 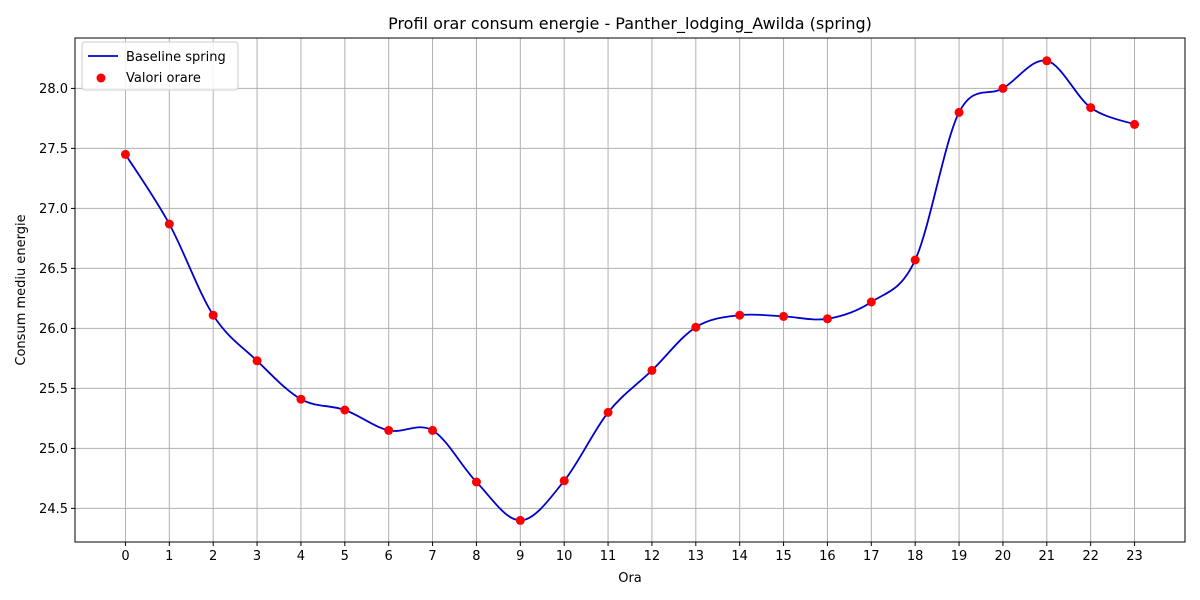 What do you see at coordinates (630, 578) in the screenshot?
I see `x-axis-label: Ora` at bounding box center [630, 578].